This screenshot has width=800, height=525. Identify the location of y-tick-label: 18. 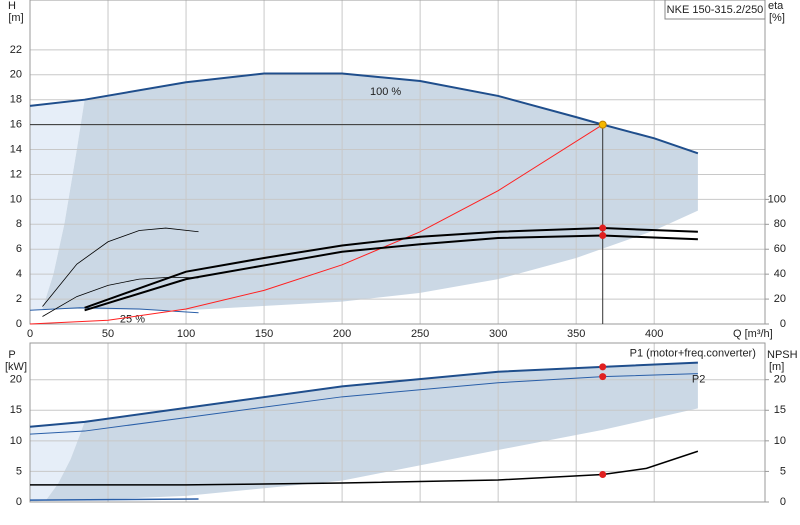
(16, 100).